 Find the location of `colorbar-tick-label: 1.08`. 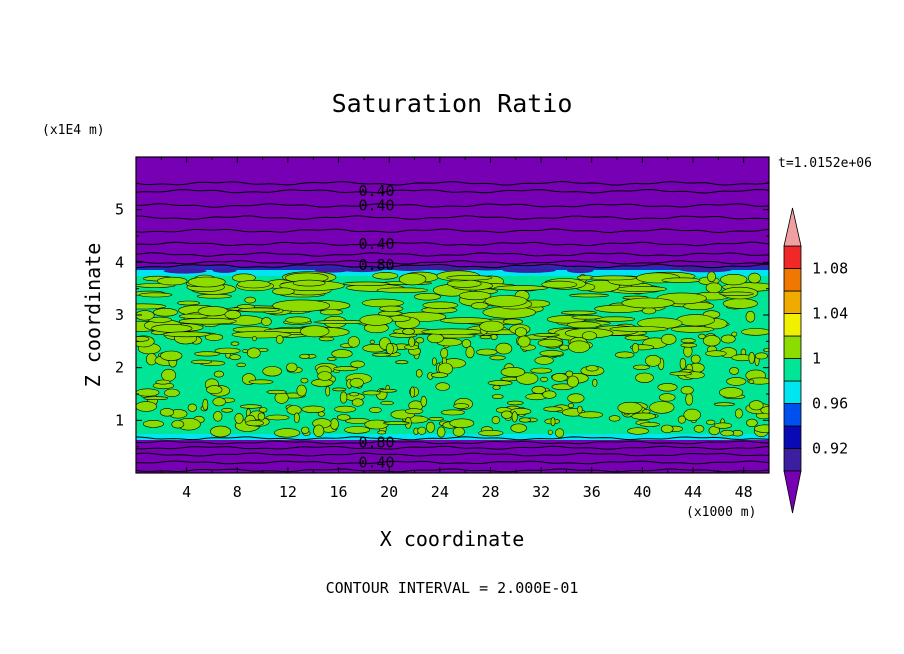

colorbar-tick-label: 1.08 is located at coordinates (830, 269).